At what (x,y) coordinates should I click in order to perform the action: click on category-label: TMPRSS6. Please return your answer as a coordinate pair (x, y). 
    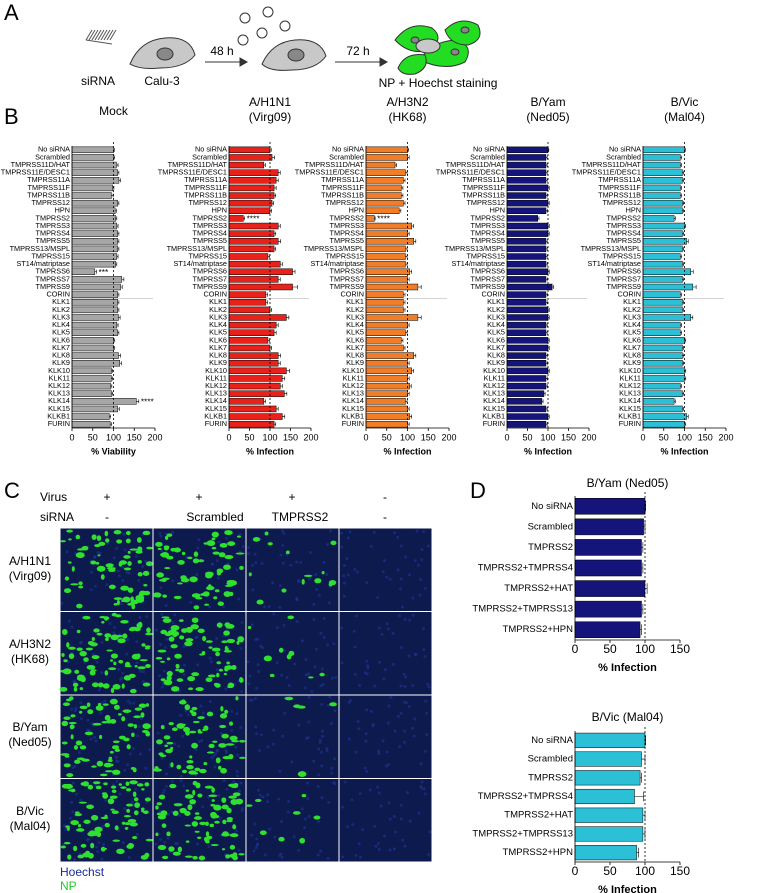
    Looking at the image, I should click on (210, 271).